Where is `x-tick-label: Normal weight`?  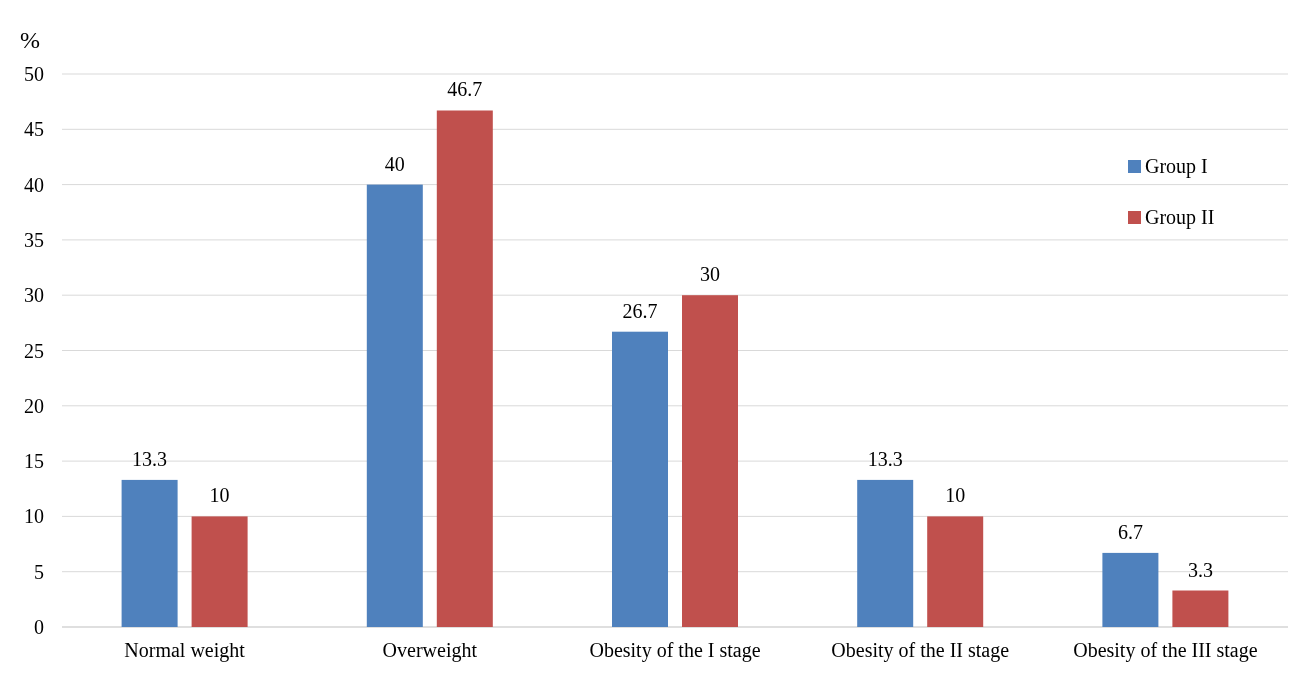 x-tick-label: Normal weight is located at coordinates (185, 650).